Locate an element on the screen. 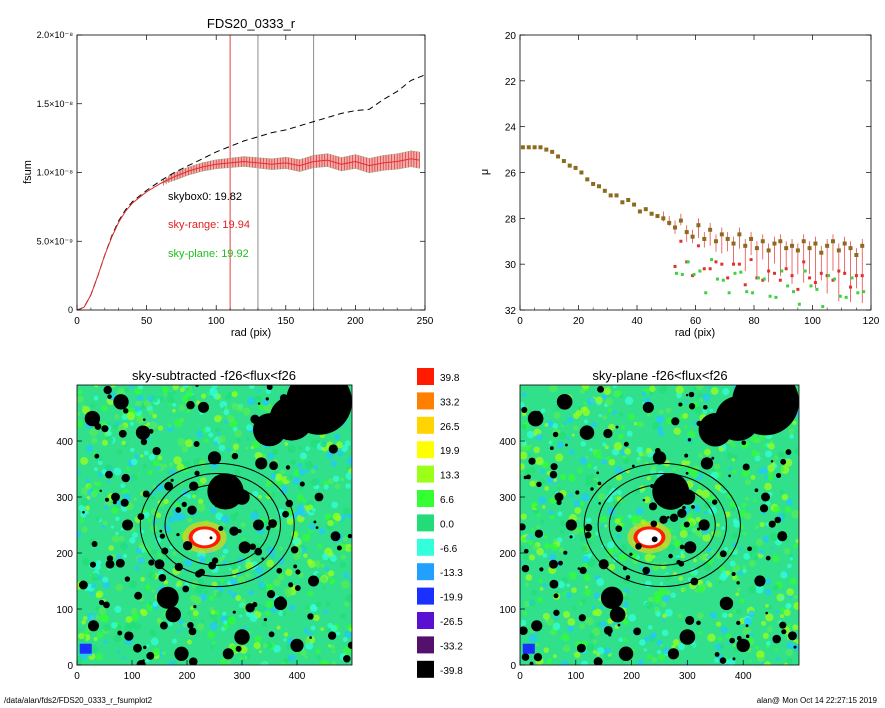  colorbar-label: -33.2 is located at coordinates (451, 646).